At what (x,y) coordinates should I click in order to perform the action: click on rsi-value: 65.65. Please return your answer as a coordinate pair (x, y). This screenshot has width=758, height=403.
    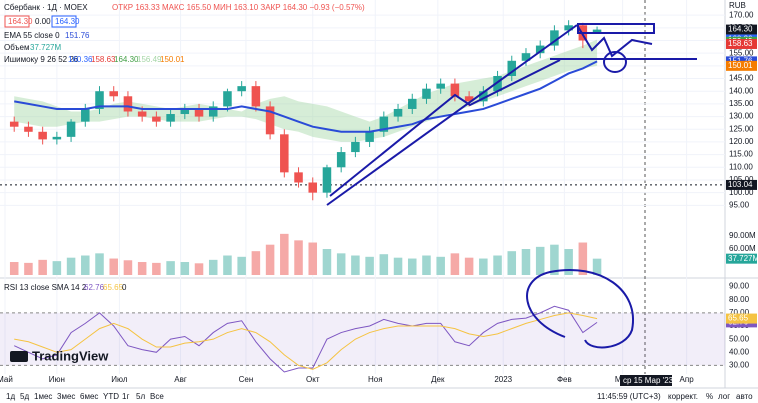
    Looking at the image, I should click on (113, 287).